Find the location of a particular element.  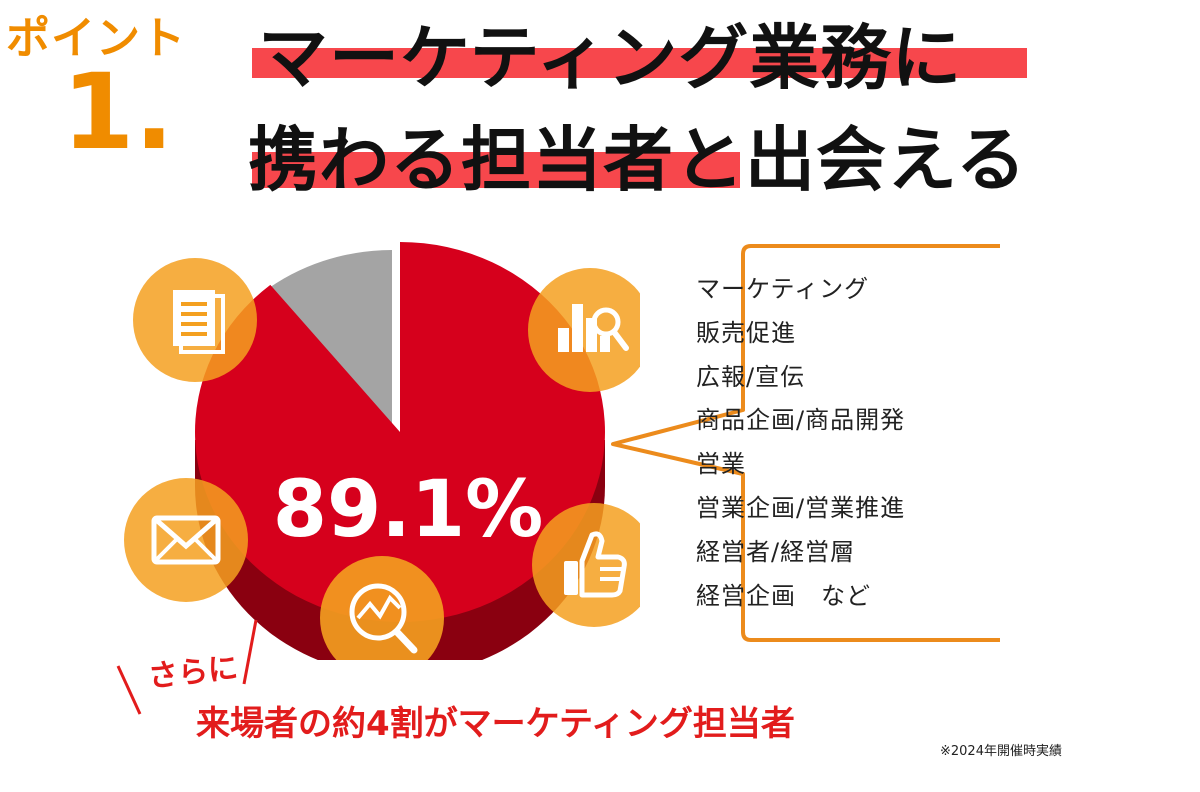

point-label: ポイント is located at coordinates (96, 38).